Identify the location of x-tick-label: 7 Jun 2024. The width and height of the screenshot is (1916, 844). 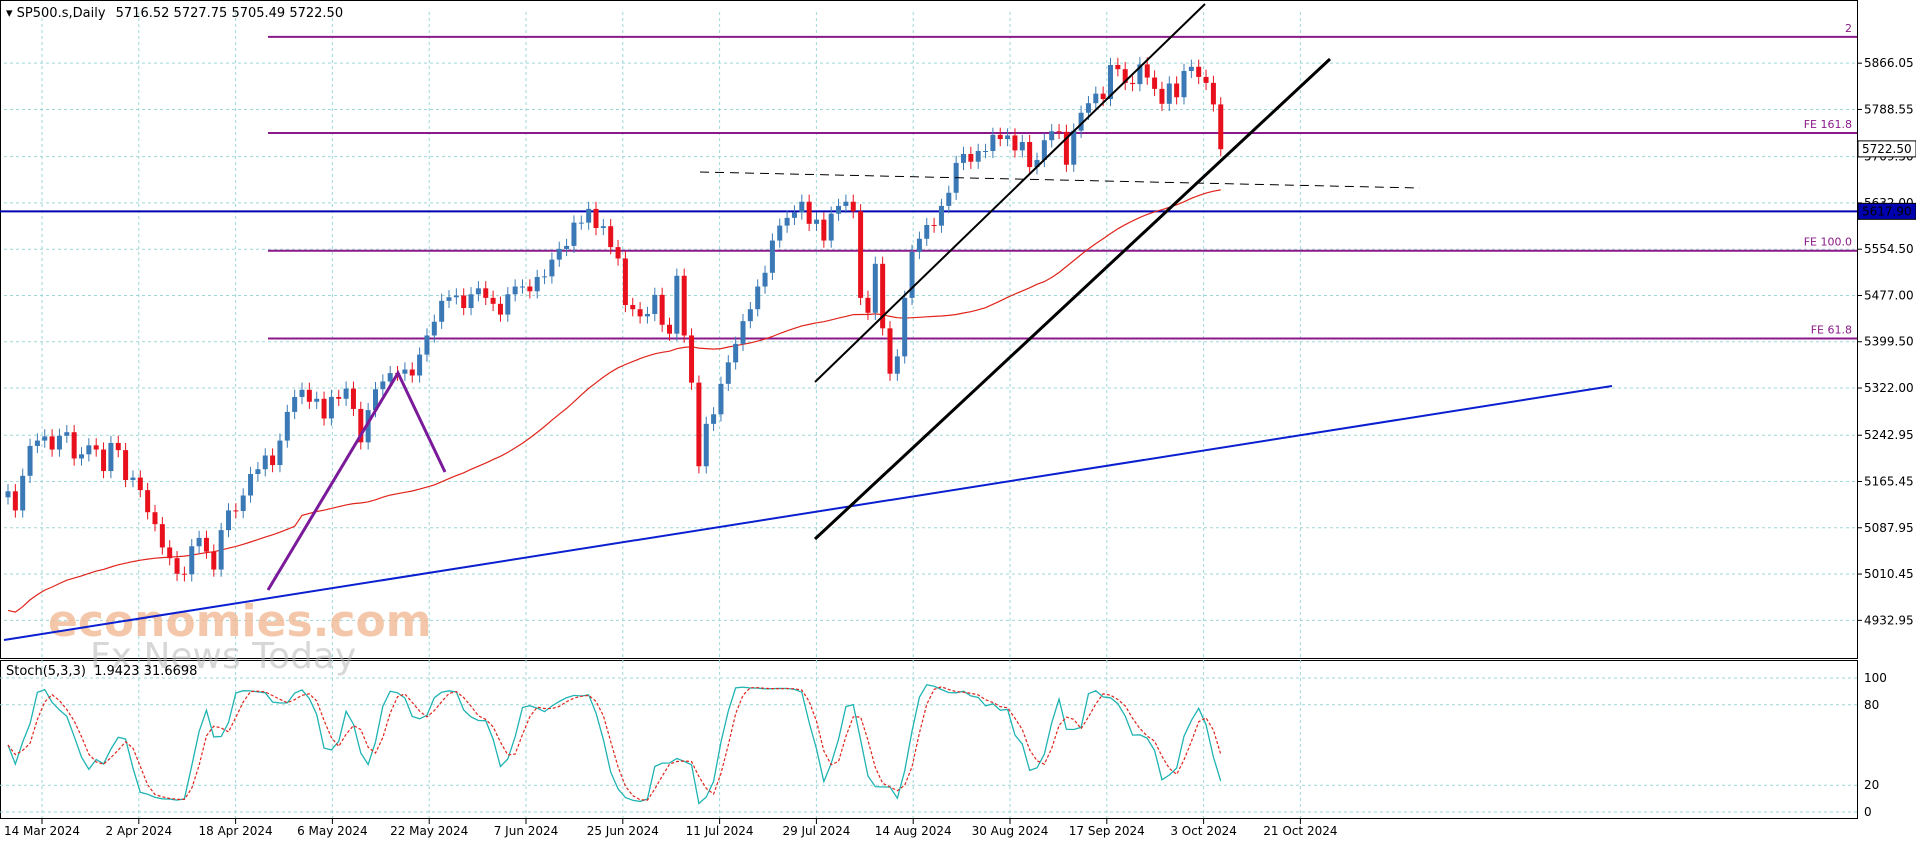
(526, 831).